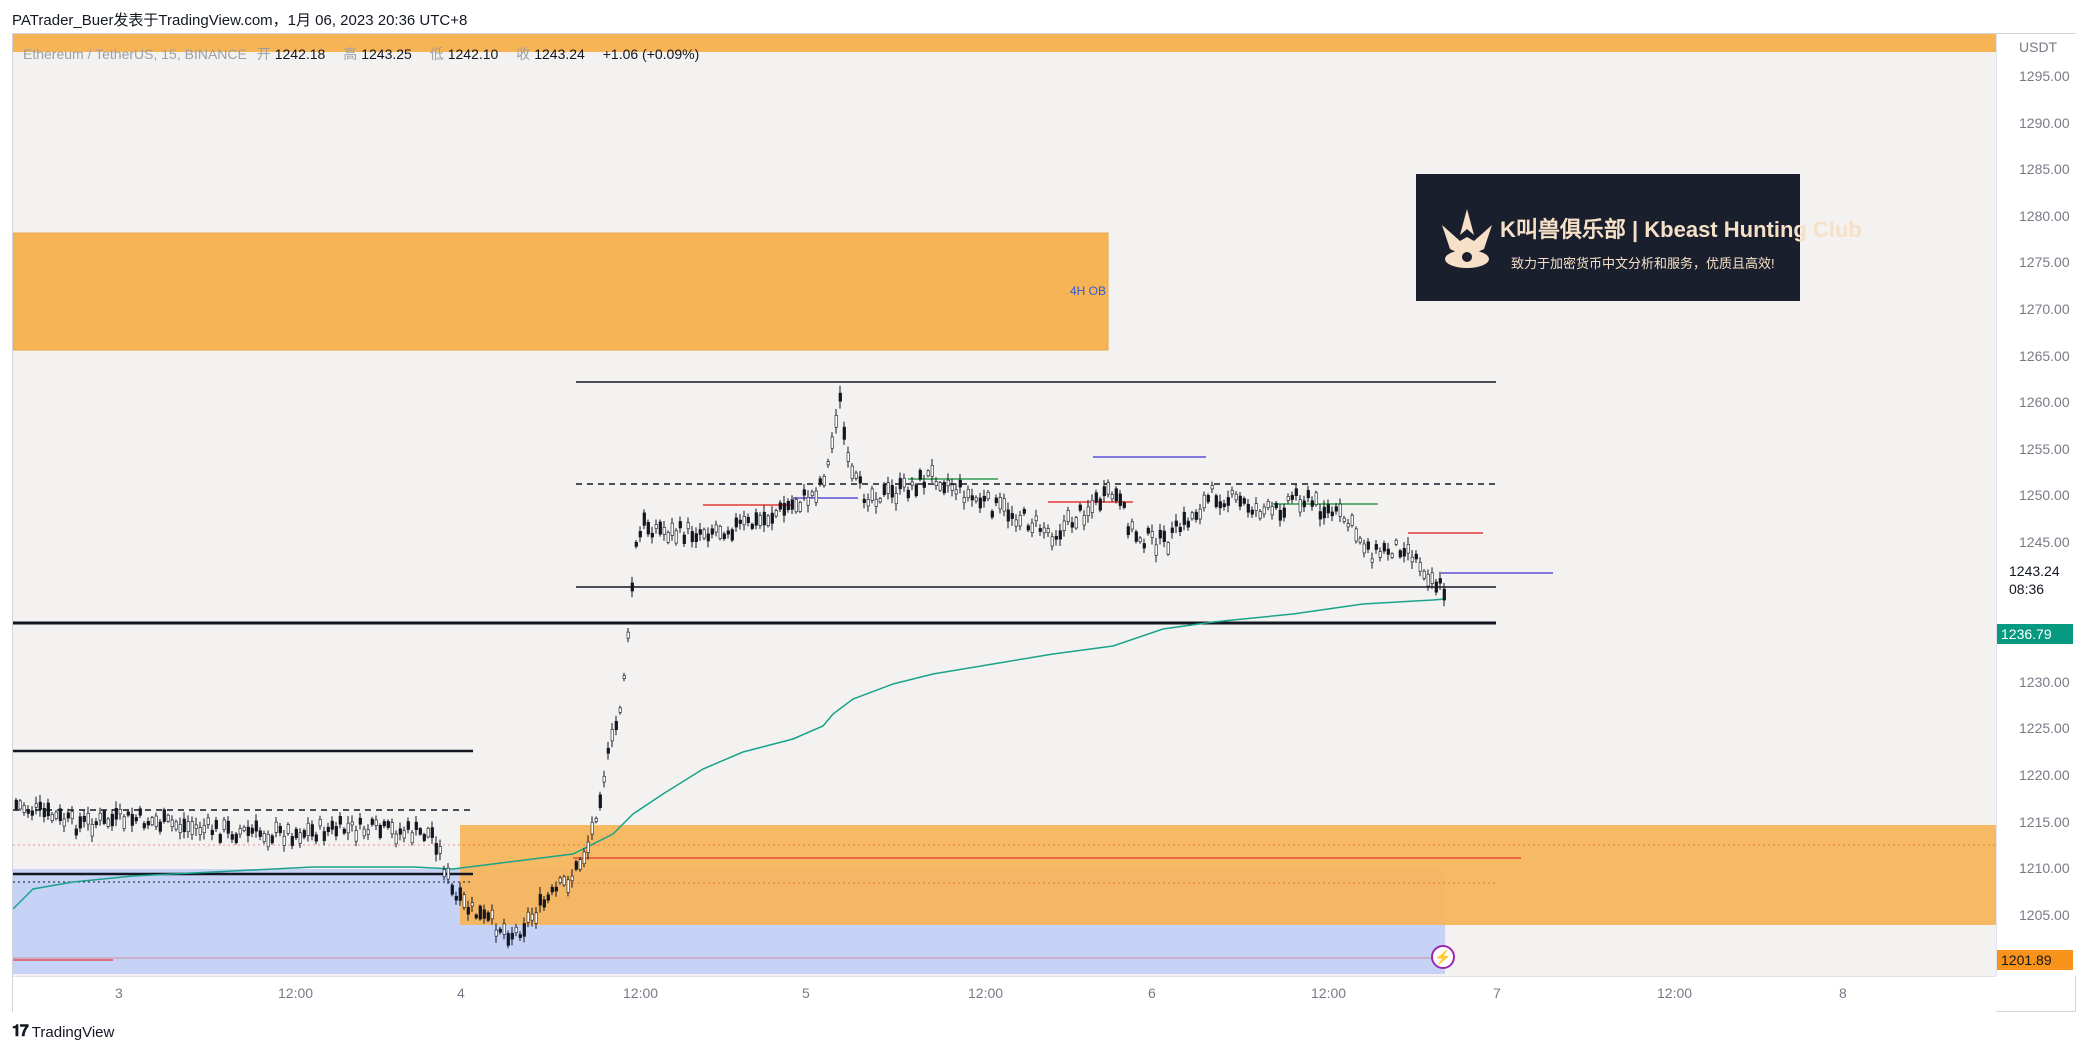 The width and height of the screenshot is (2087, 1053). Describe the element at coordinates (135, 54) in the screenshot. I see `symbol-name: Ethereum / TetherUS, 15, BINANCE` at that location.